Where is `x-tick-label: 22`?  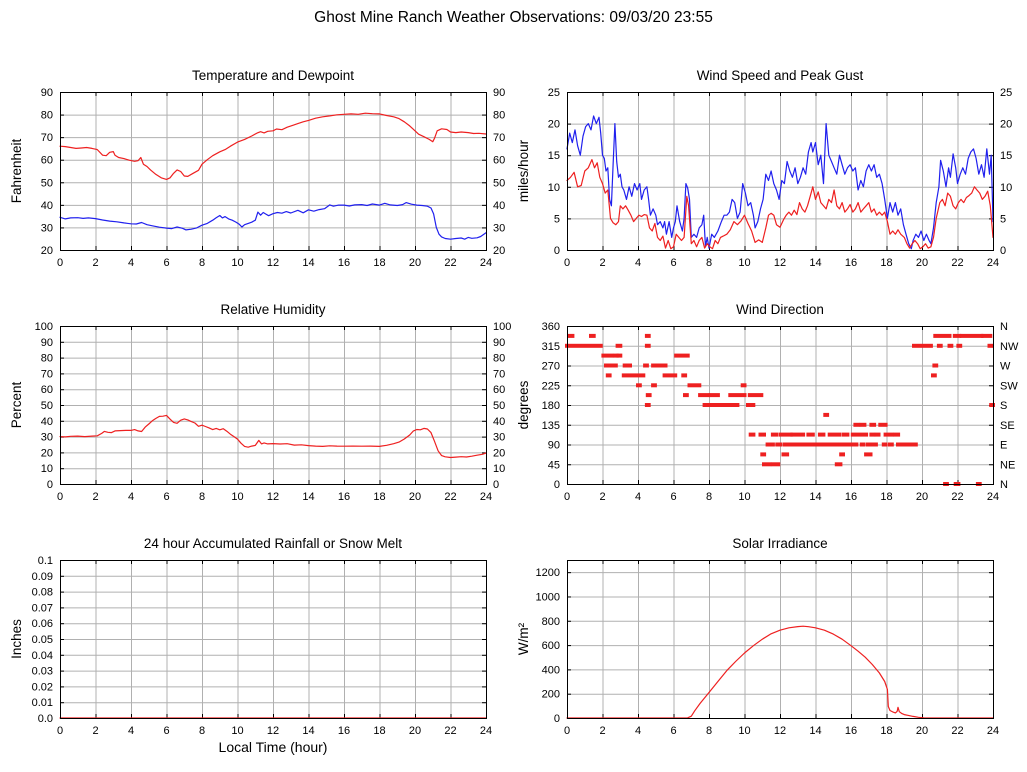 x-tick-label: 22 is located at coordinates (450, 497).